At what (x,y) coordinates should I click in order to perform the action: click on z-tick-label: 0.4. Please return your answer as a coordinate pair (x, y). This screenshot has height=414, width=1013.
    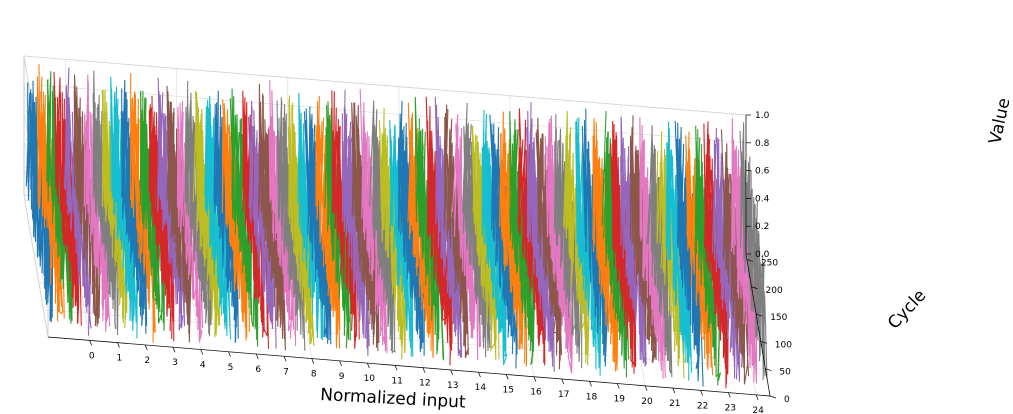
    Looking at the image, I should click on (762, 199).